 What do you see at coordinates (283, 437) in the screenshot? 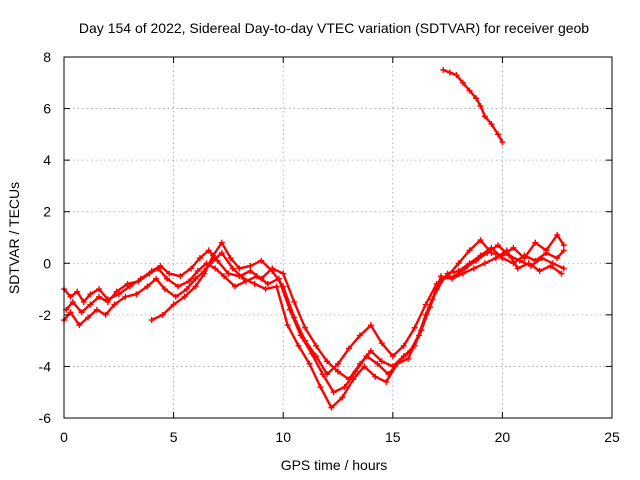
I see `x-tick-label: 10` at bounding box center [283, 437].